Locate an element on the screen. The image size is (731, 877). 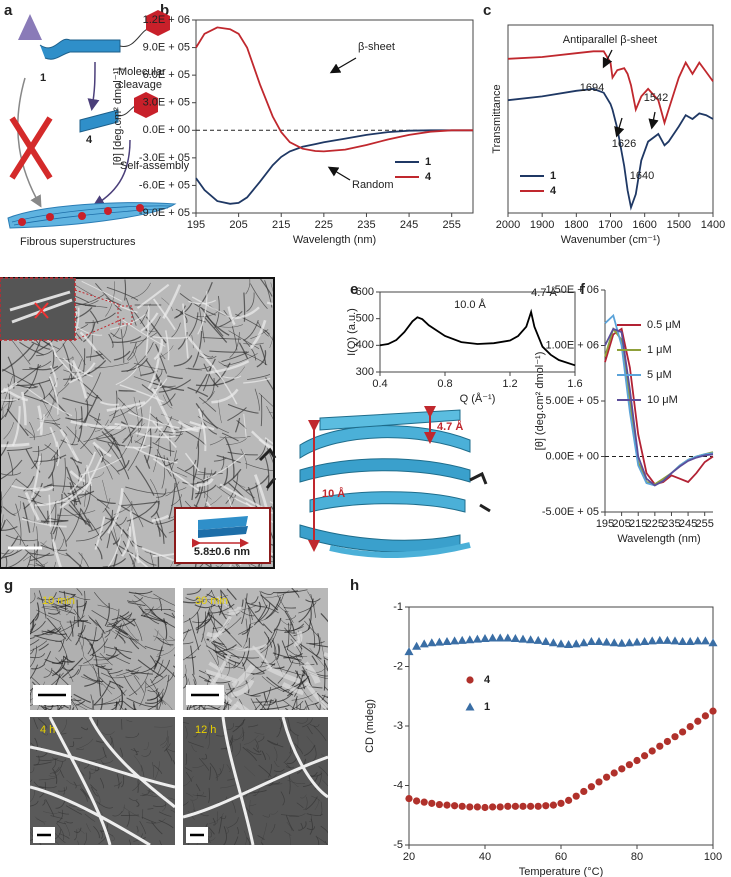
dot is located at coordinates (50, 217).